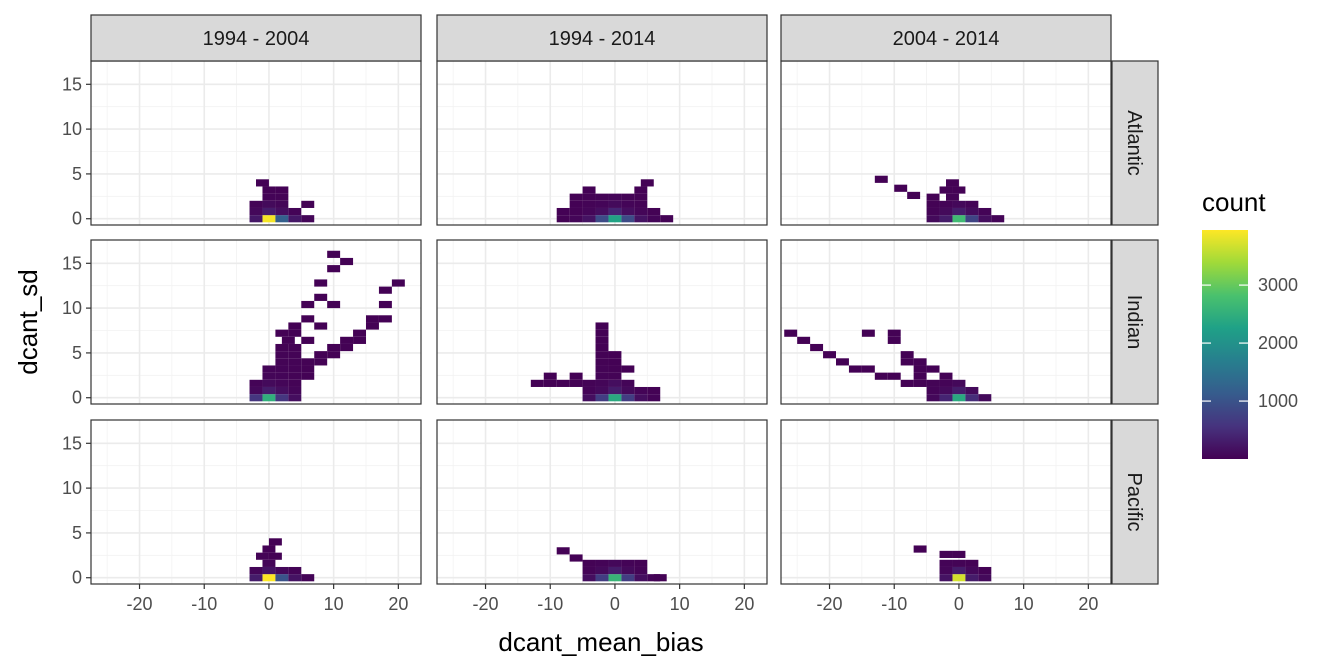 The height and width of the screenshot is (672, 1344). I want to click on y-tick-label: 5, so click(77, 353).